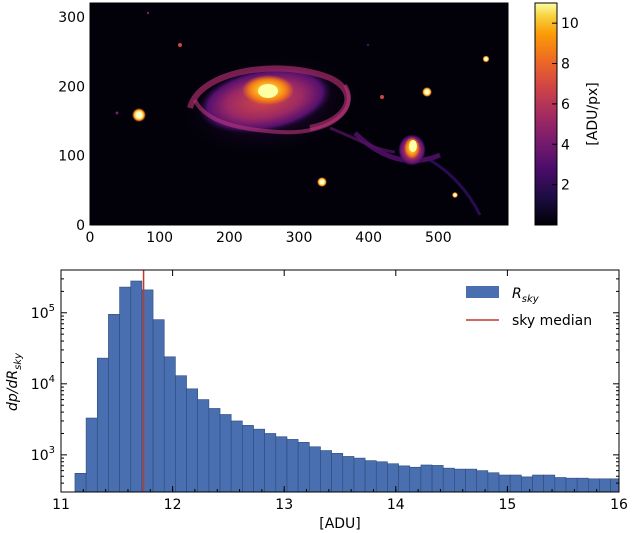 This screenshot has width=632, height=533. I want to click on image-x-tick-label: 500, so click(438, 238).